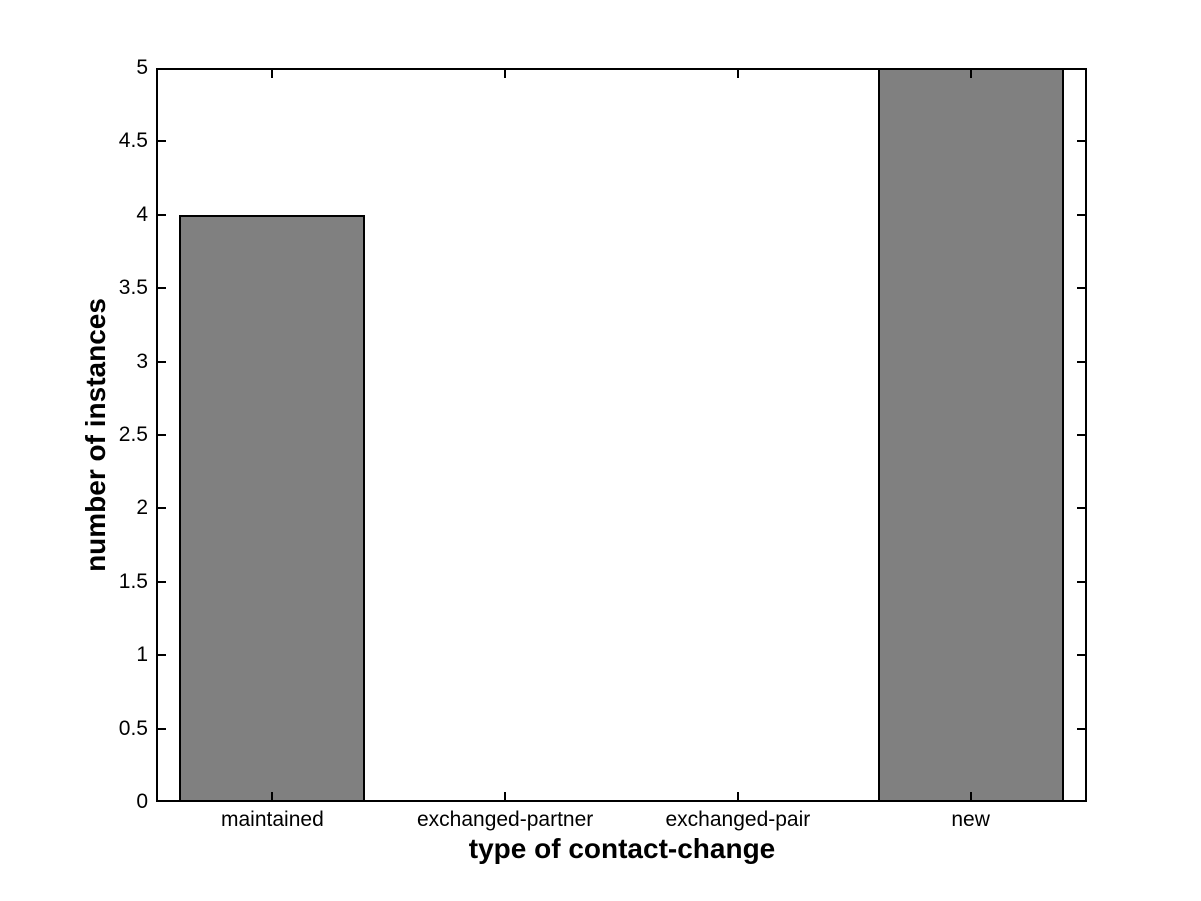 The width and height of the screenshot is (1201, 901). What do you see at coordinates (142, 67) in the screenshot?
I see `y-tick-label: 5` at bounding box center [142, 67].